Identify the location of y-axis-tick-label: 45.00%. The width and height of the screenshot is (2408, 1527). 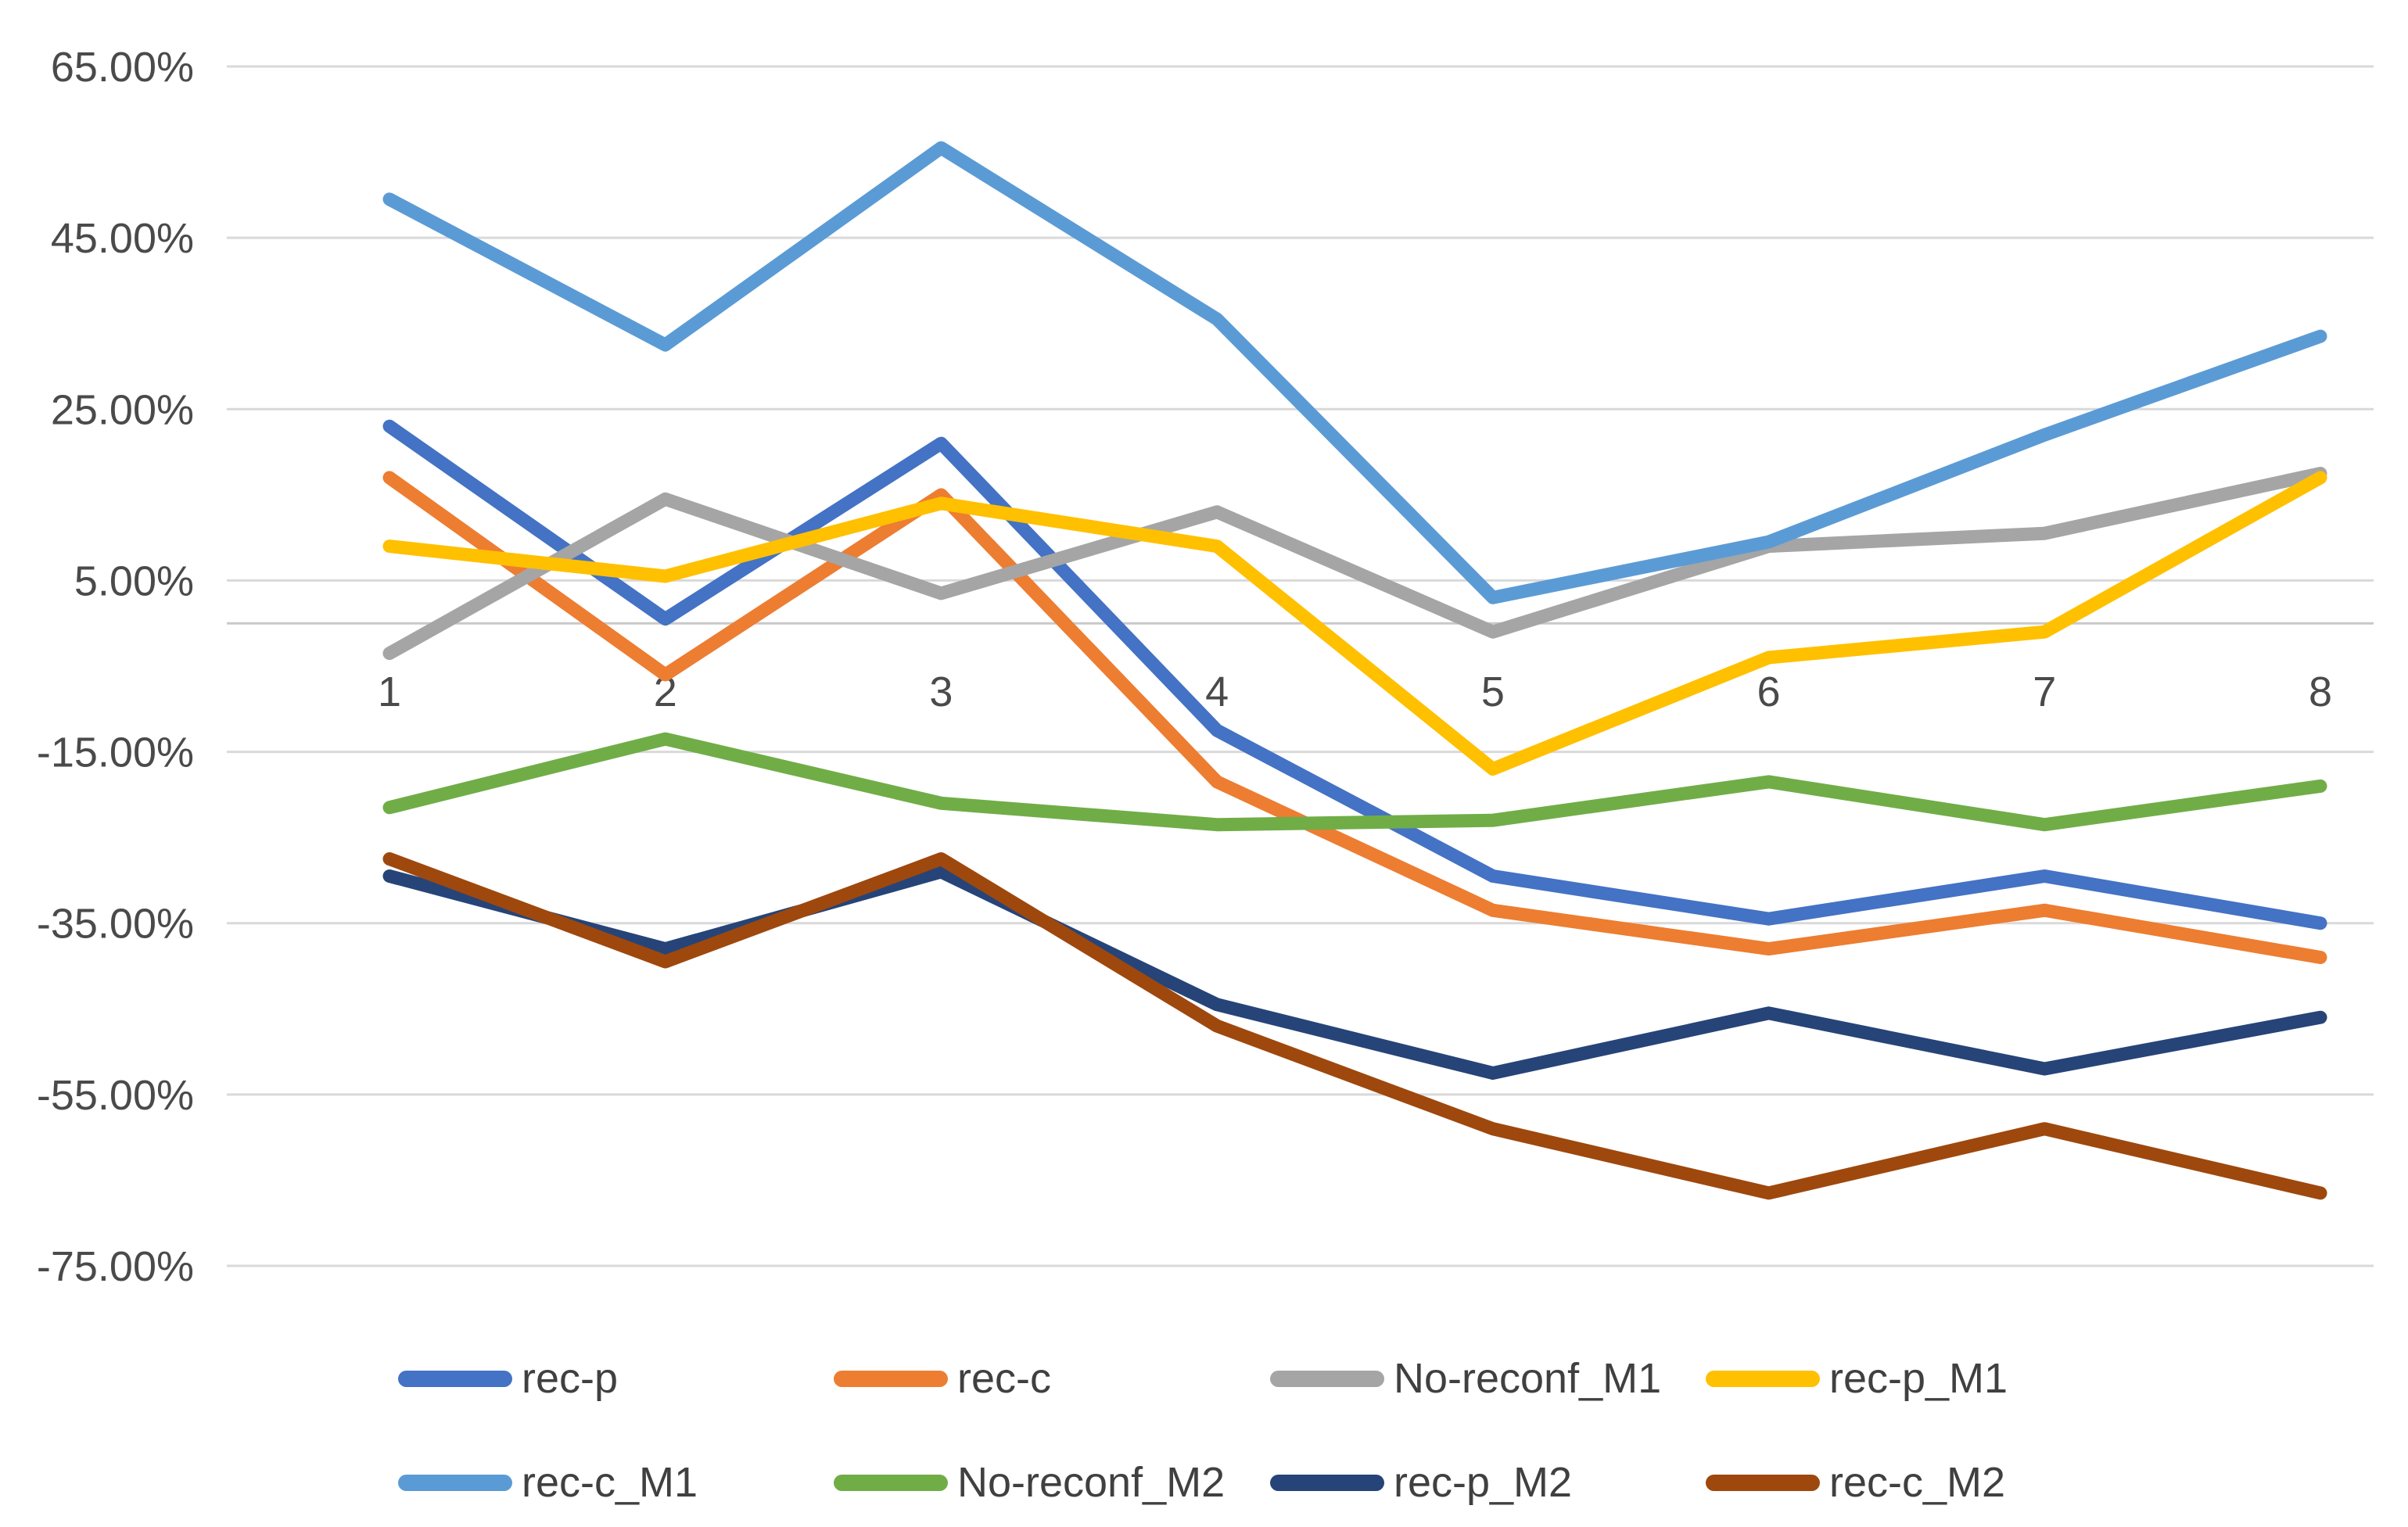
(122, 238).